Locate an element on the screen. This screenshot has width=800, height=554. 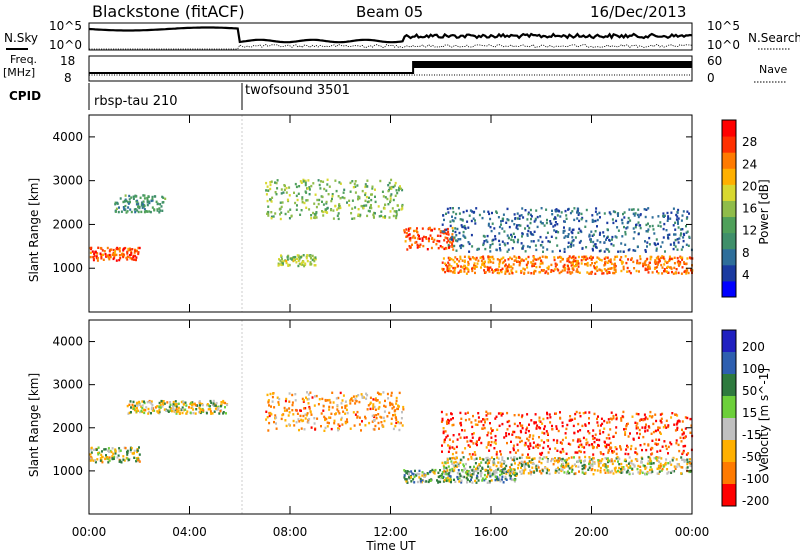
velocity-colorbar-swatch is located at coordinates (729, 451).